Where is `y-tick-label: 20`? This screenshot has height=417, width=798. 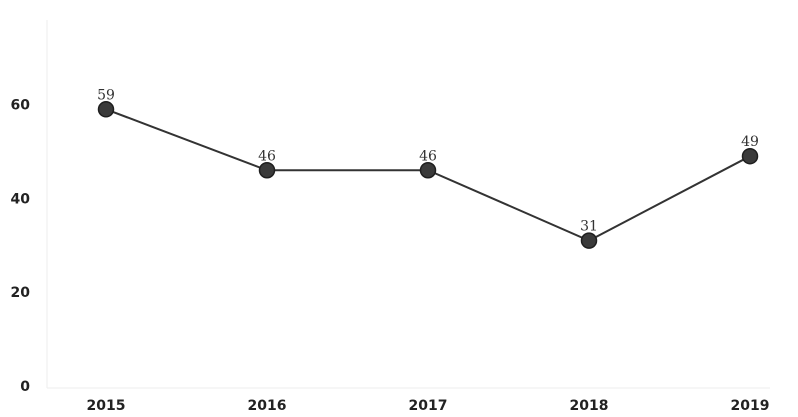 y-tick-label: 20 is located at coordinates (21, 293).